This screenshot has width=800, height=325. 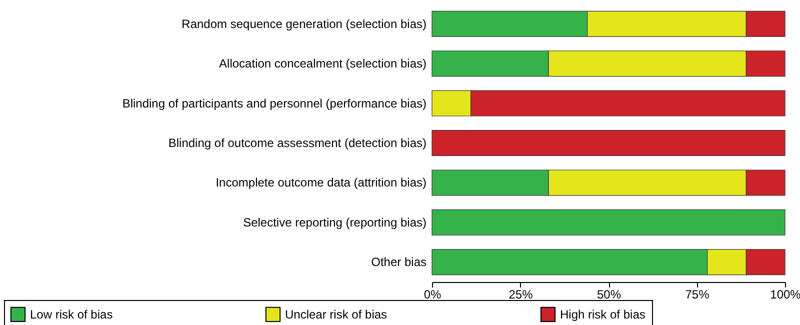 What do you see at coordinates (336, 314) in the screenshot?
I see `legend-label: Unclear risk of bias` at bounding box center [336, 314].